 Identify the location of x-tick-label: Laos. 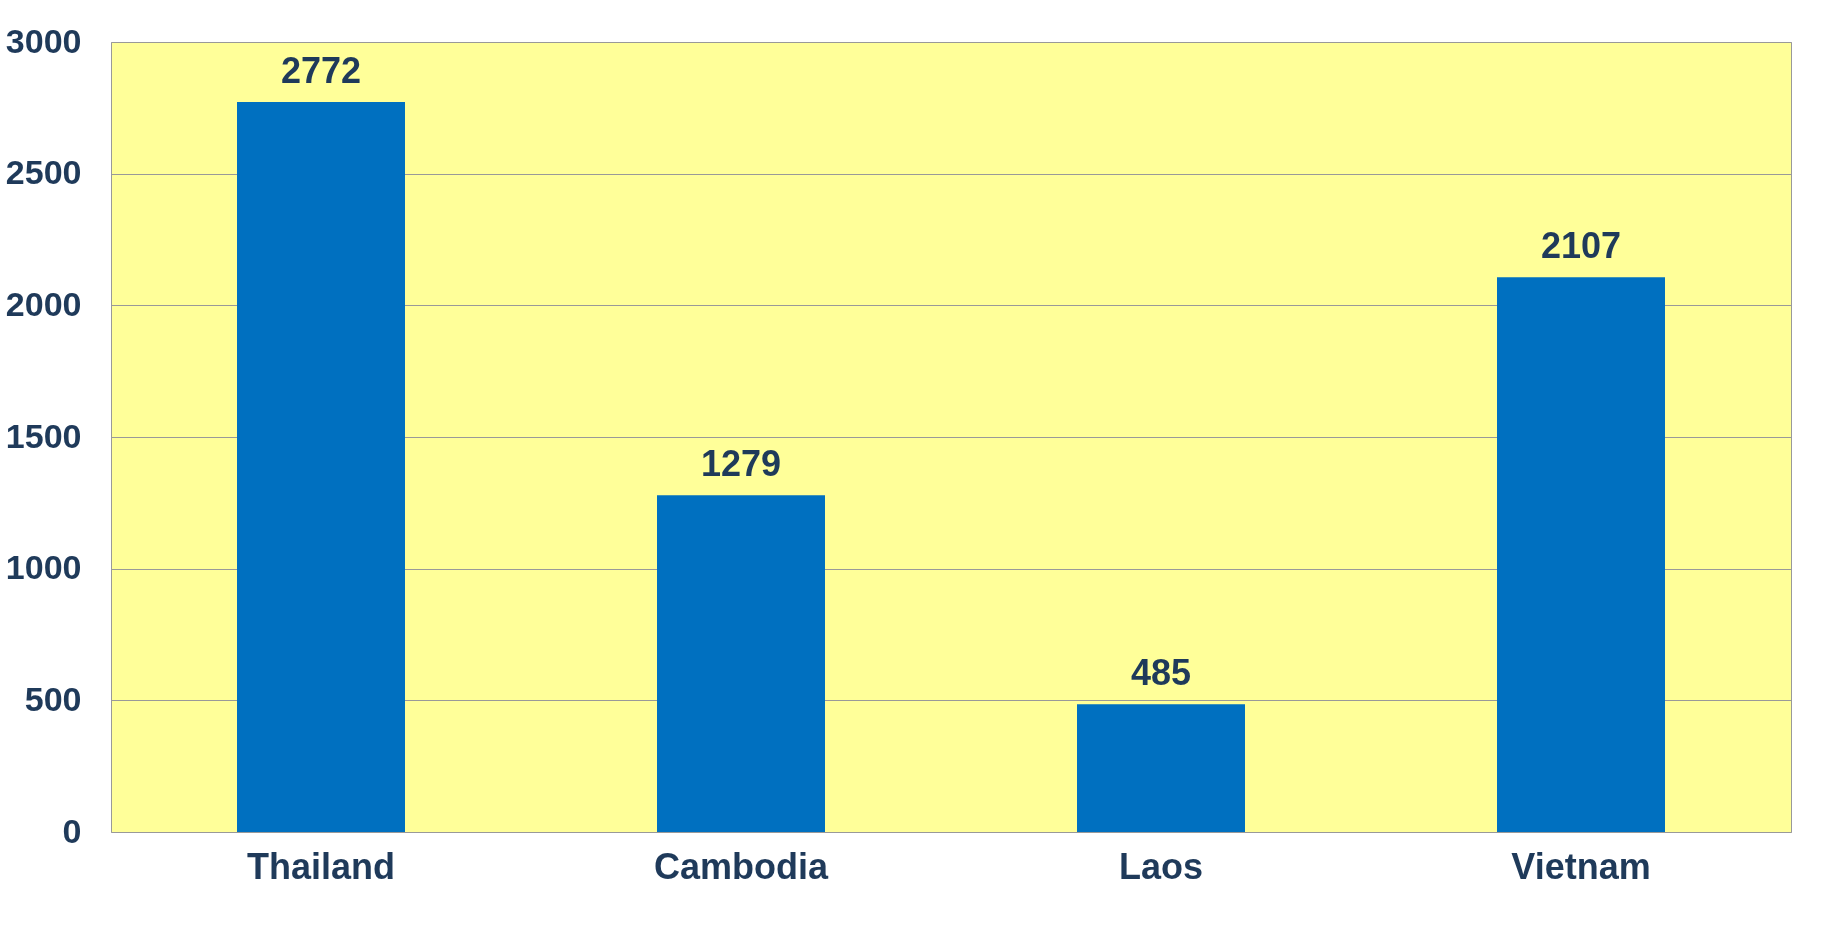
(1161, 866).